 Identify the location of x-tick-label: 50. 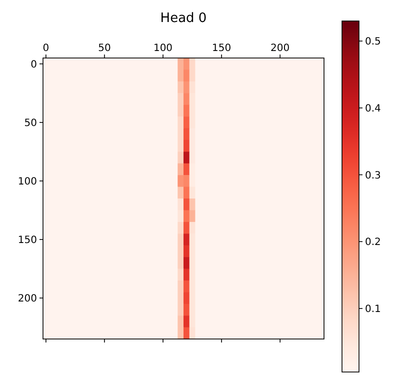
(104, 48).